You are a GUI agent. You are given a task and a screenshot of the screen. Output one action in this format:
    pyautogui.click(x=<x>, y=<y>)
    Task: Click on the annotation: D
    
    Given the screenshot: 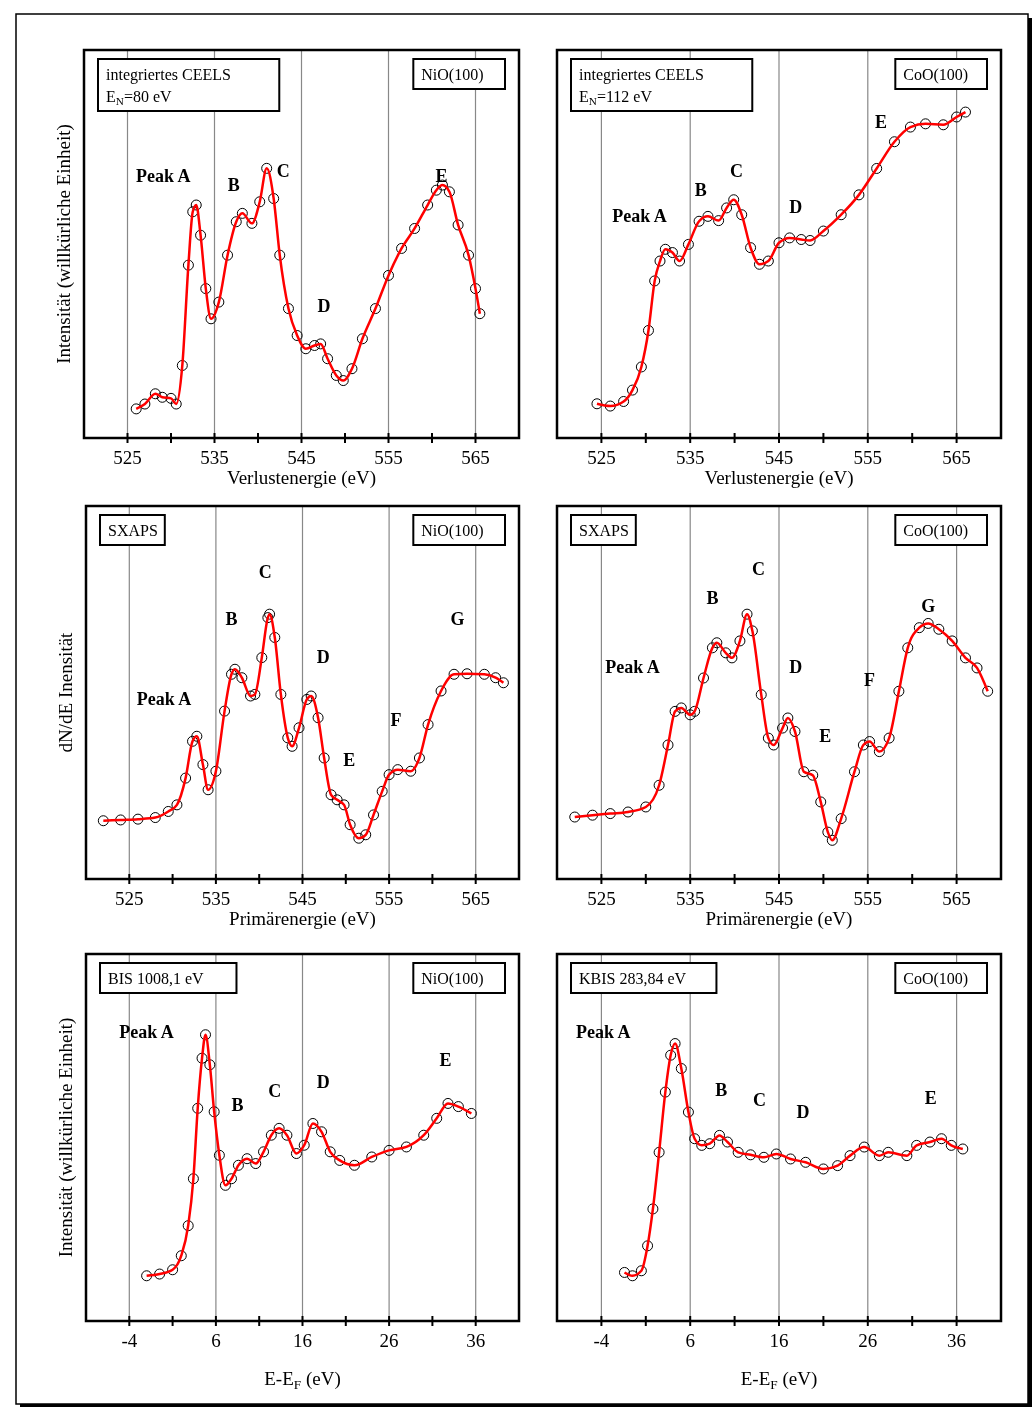 What is the action you would take?
    pyautogui.click(x=324, y=305)
    